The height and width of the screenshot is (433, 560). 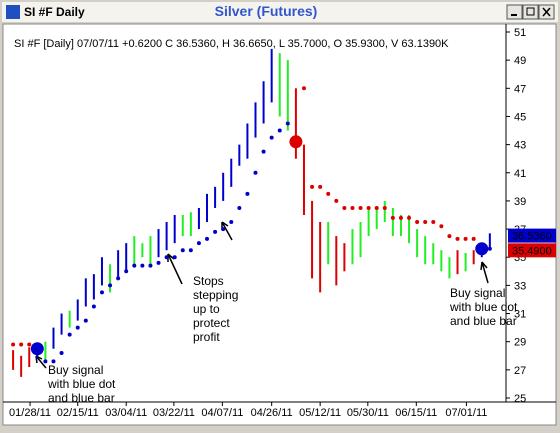 I want to click on y-tick-label: 33, so click(x=520, y=286).